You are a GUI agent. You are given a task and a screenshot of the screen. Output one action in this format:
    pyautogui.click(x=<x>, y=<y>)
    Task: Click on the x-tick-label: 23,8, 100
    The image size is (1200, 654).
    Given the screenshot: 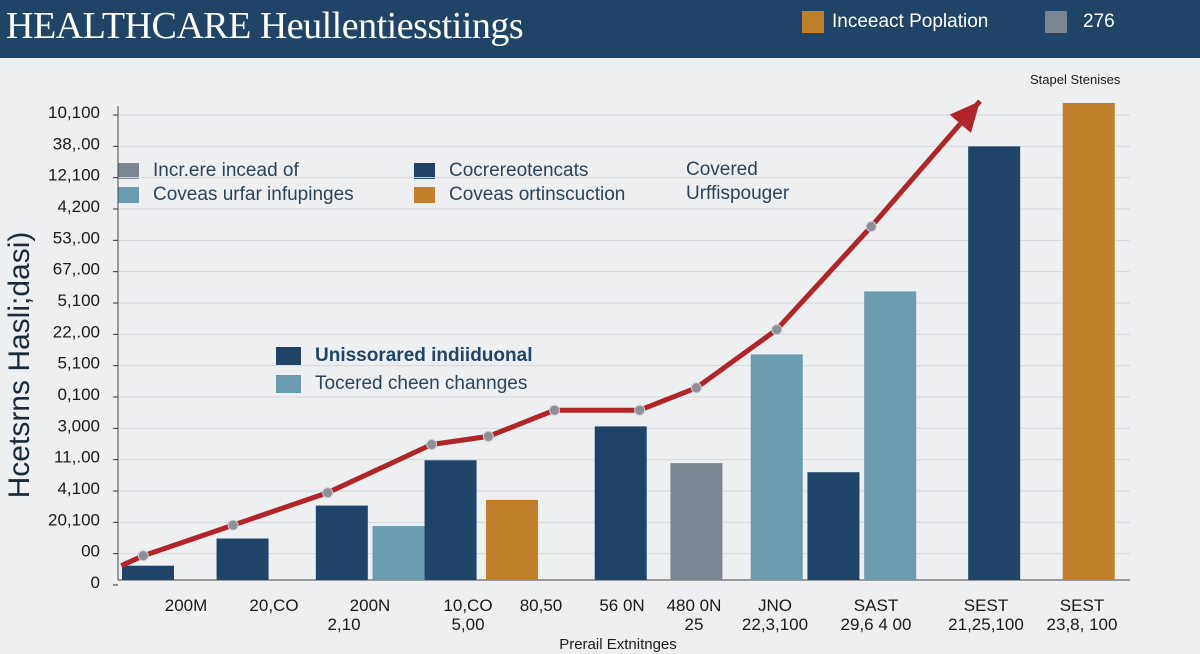 What is the action you would take?
    pyautogui.click(x=1082, y=624)
    